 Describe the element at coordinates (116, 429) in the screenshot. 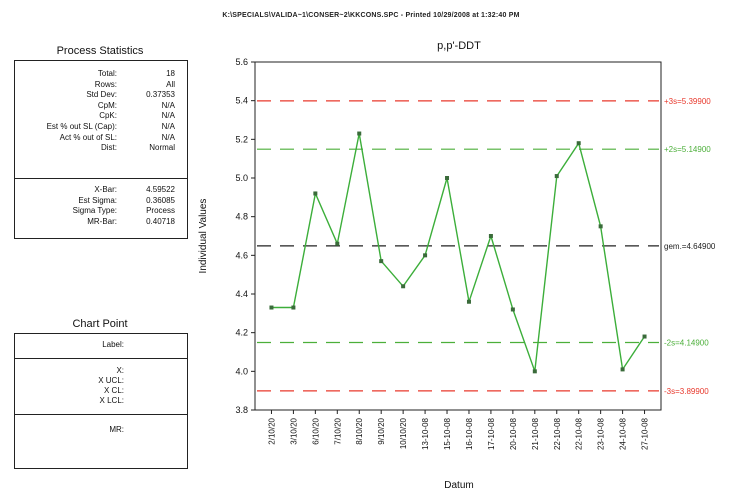

I see `chart-point-mr-label: MR:` at that location.